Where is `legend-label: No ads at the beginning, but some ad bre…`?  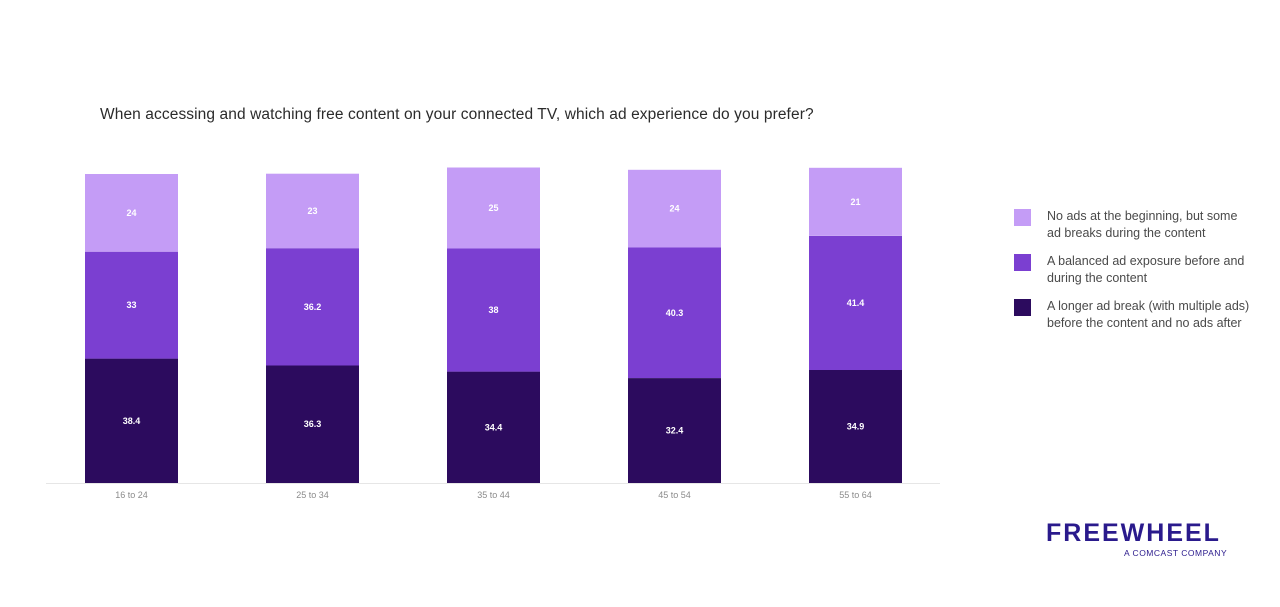
legend-label: No ads at the beginning, but some ad bre… is located at coordinates (1142, 224).